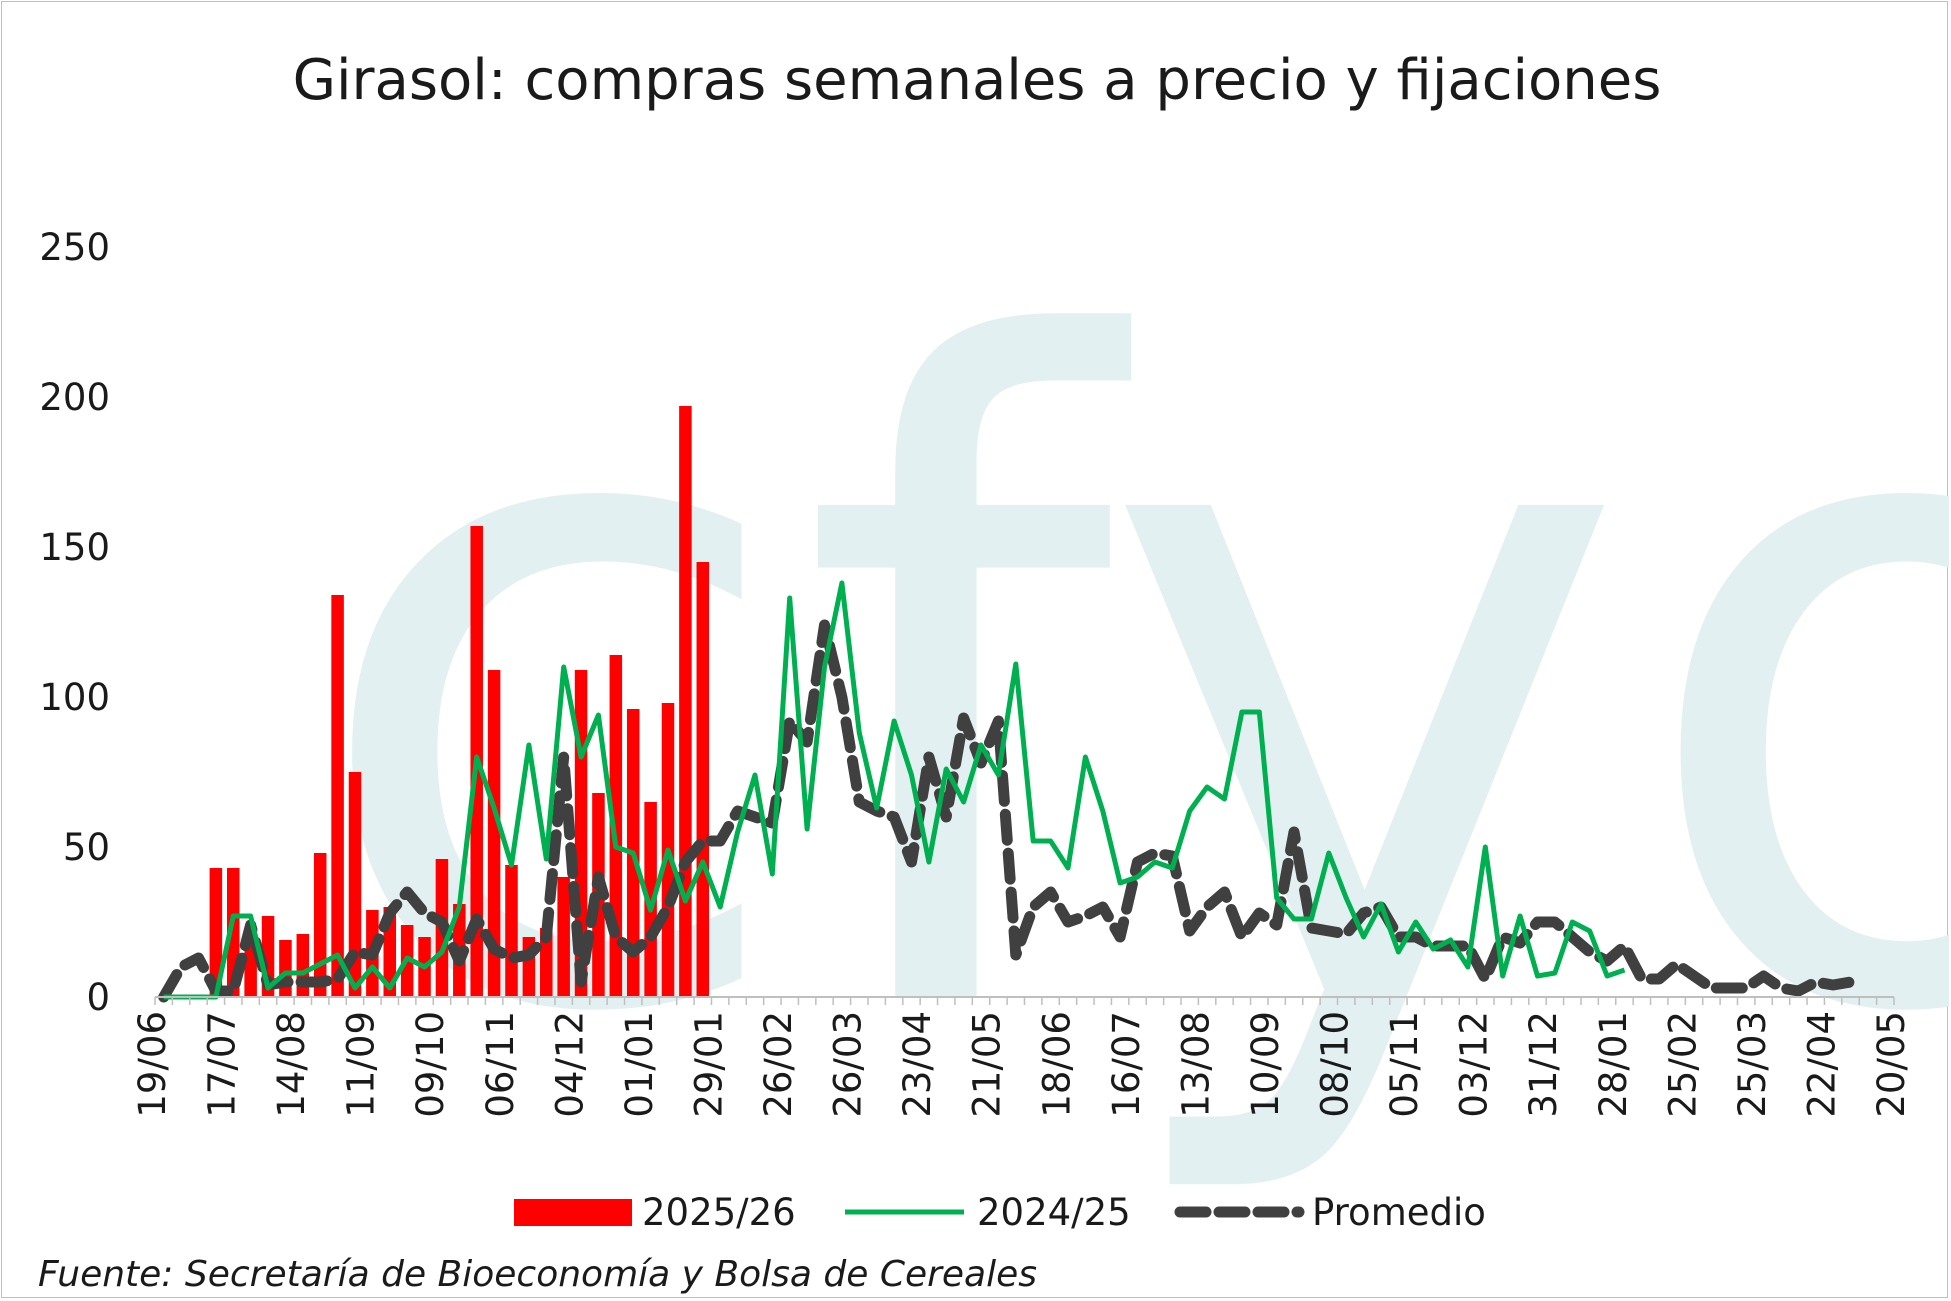 This screenshot has width=1951, height=1301. Describe the element at coordinates (708, 1064) in the screenshot. I see `x-tick-label: 29/01` at that location.